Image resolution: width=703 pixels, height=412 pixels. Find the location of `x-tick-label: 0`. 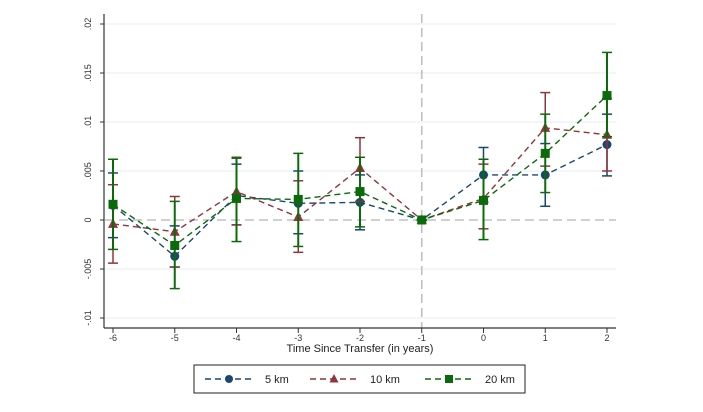

x-tick-label: 0 is located at coordinates (483, 338).